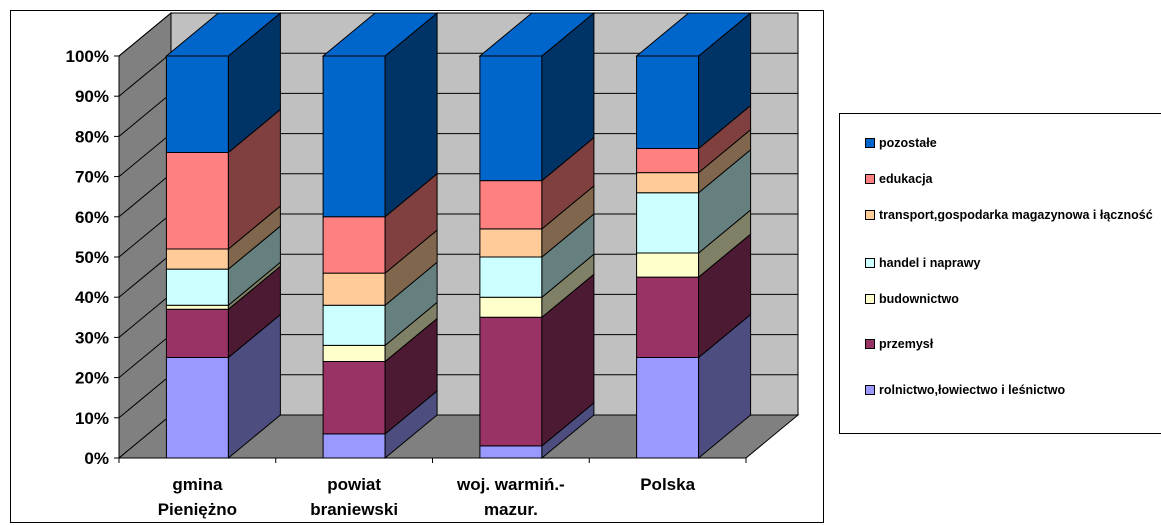  I want to click on legend-item: przemysł, so click(1013, 344).